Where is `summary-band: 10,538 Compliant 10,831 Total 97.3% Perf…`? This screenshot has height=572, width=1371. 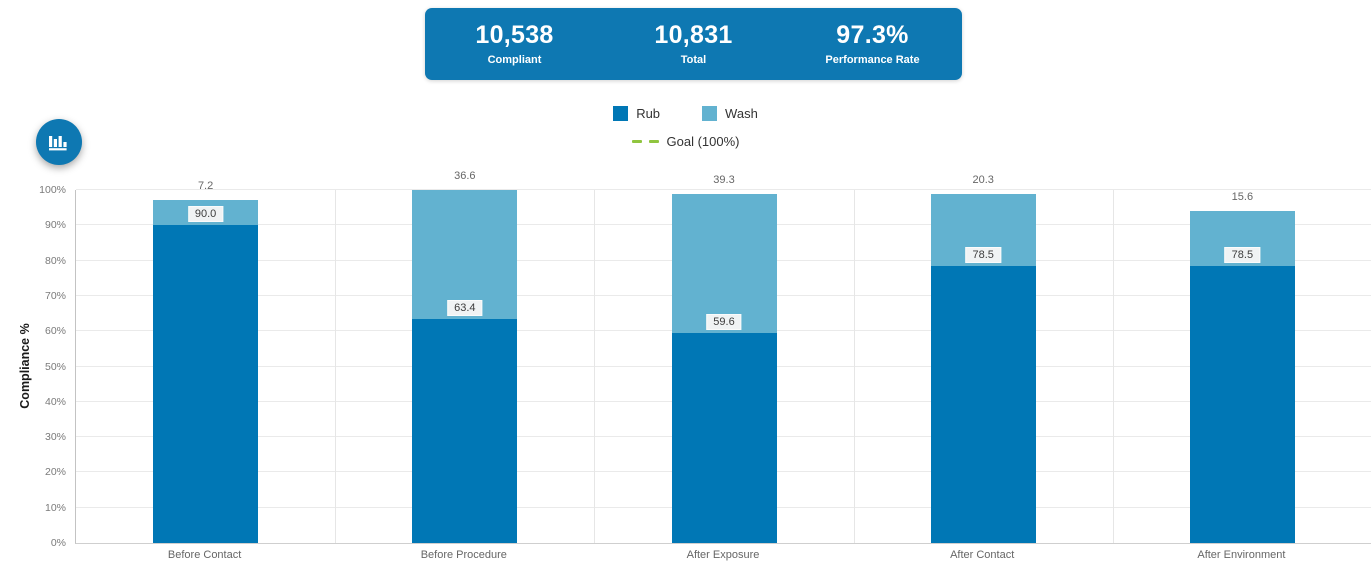
summary-band: 10,538 Compliant 10,831 Total 97.3% Perf… is located at coordinates (693, 44).